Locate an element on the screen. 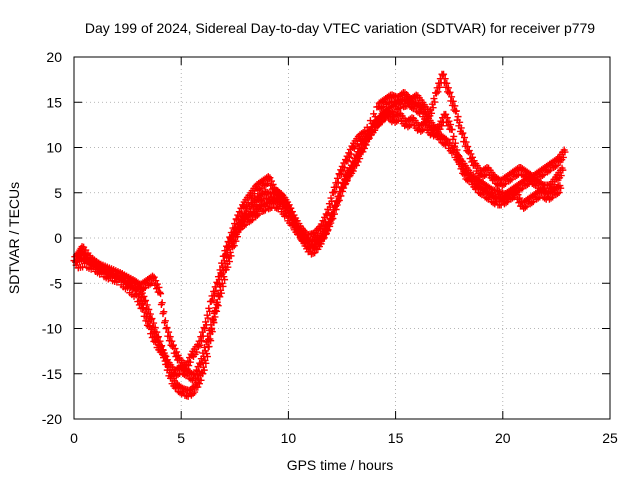 The width and height of the screenshot is (640, 480). y-tick-label: -20 is located at coordinates (52, 419).